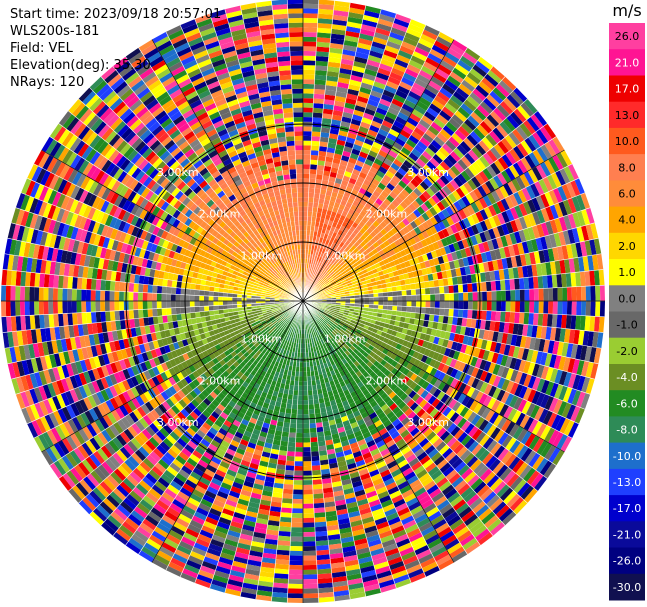 The height and width of the screenshot is (607, 647). I want to click on ray-separator, so click(342, 155).